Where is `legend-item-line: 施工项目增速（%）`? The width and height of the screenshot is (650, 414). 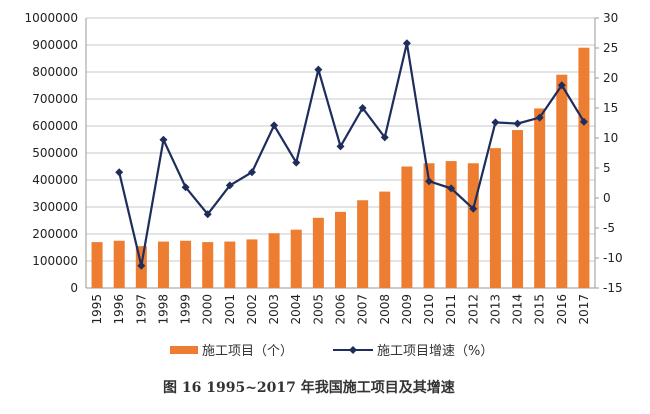 legend-item-line: 施工项目增速（%） is located at coordinates (413, 349).